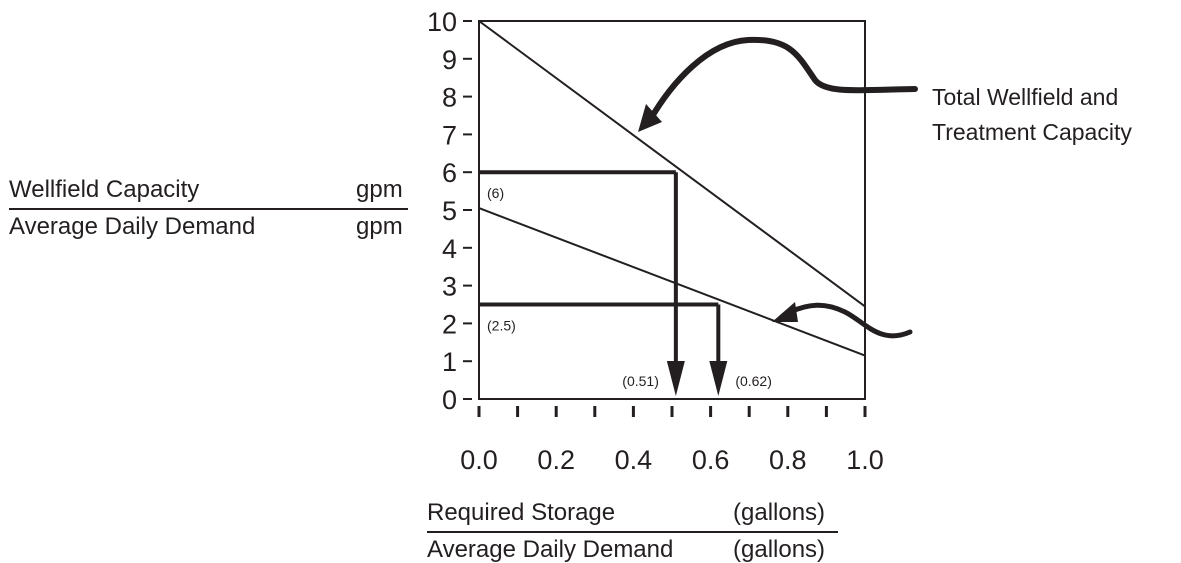 Image resolution: width=1181 pixels, height=563 pixels. Describe the element at coordinates (449, 60) in the screenshot. I see `y-tick-label: 9` at that location.